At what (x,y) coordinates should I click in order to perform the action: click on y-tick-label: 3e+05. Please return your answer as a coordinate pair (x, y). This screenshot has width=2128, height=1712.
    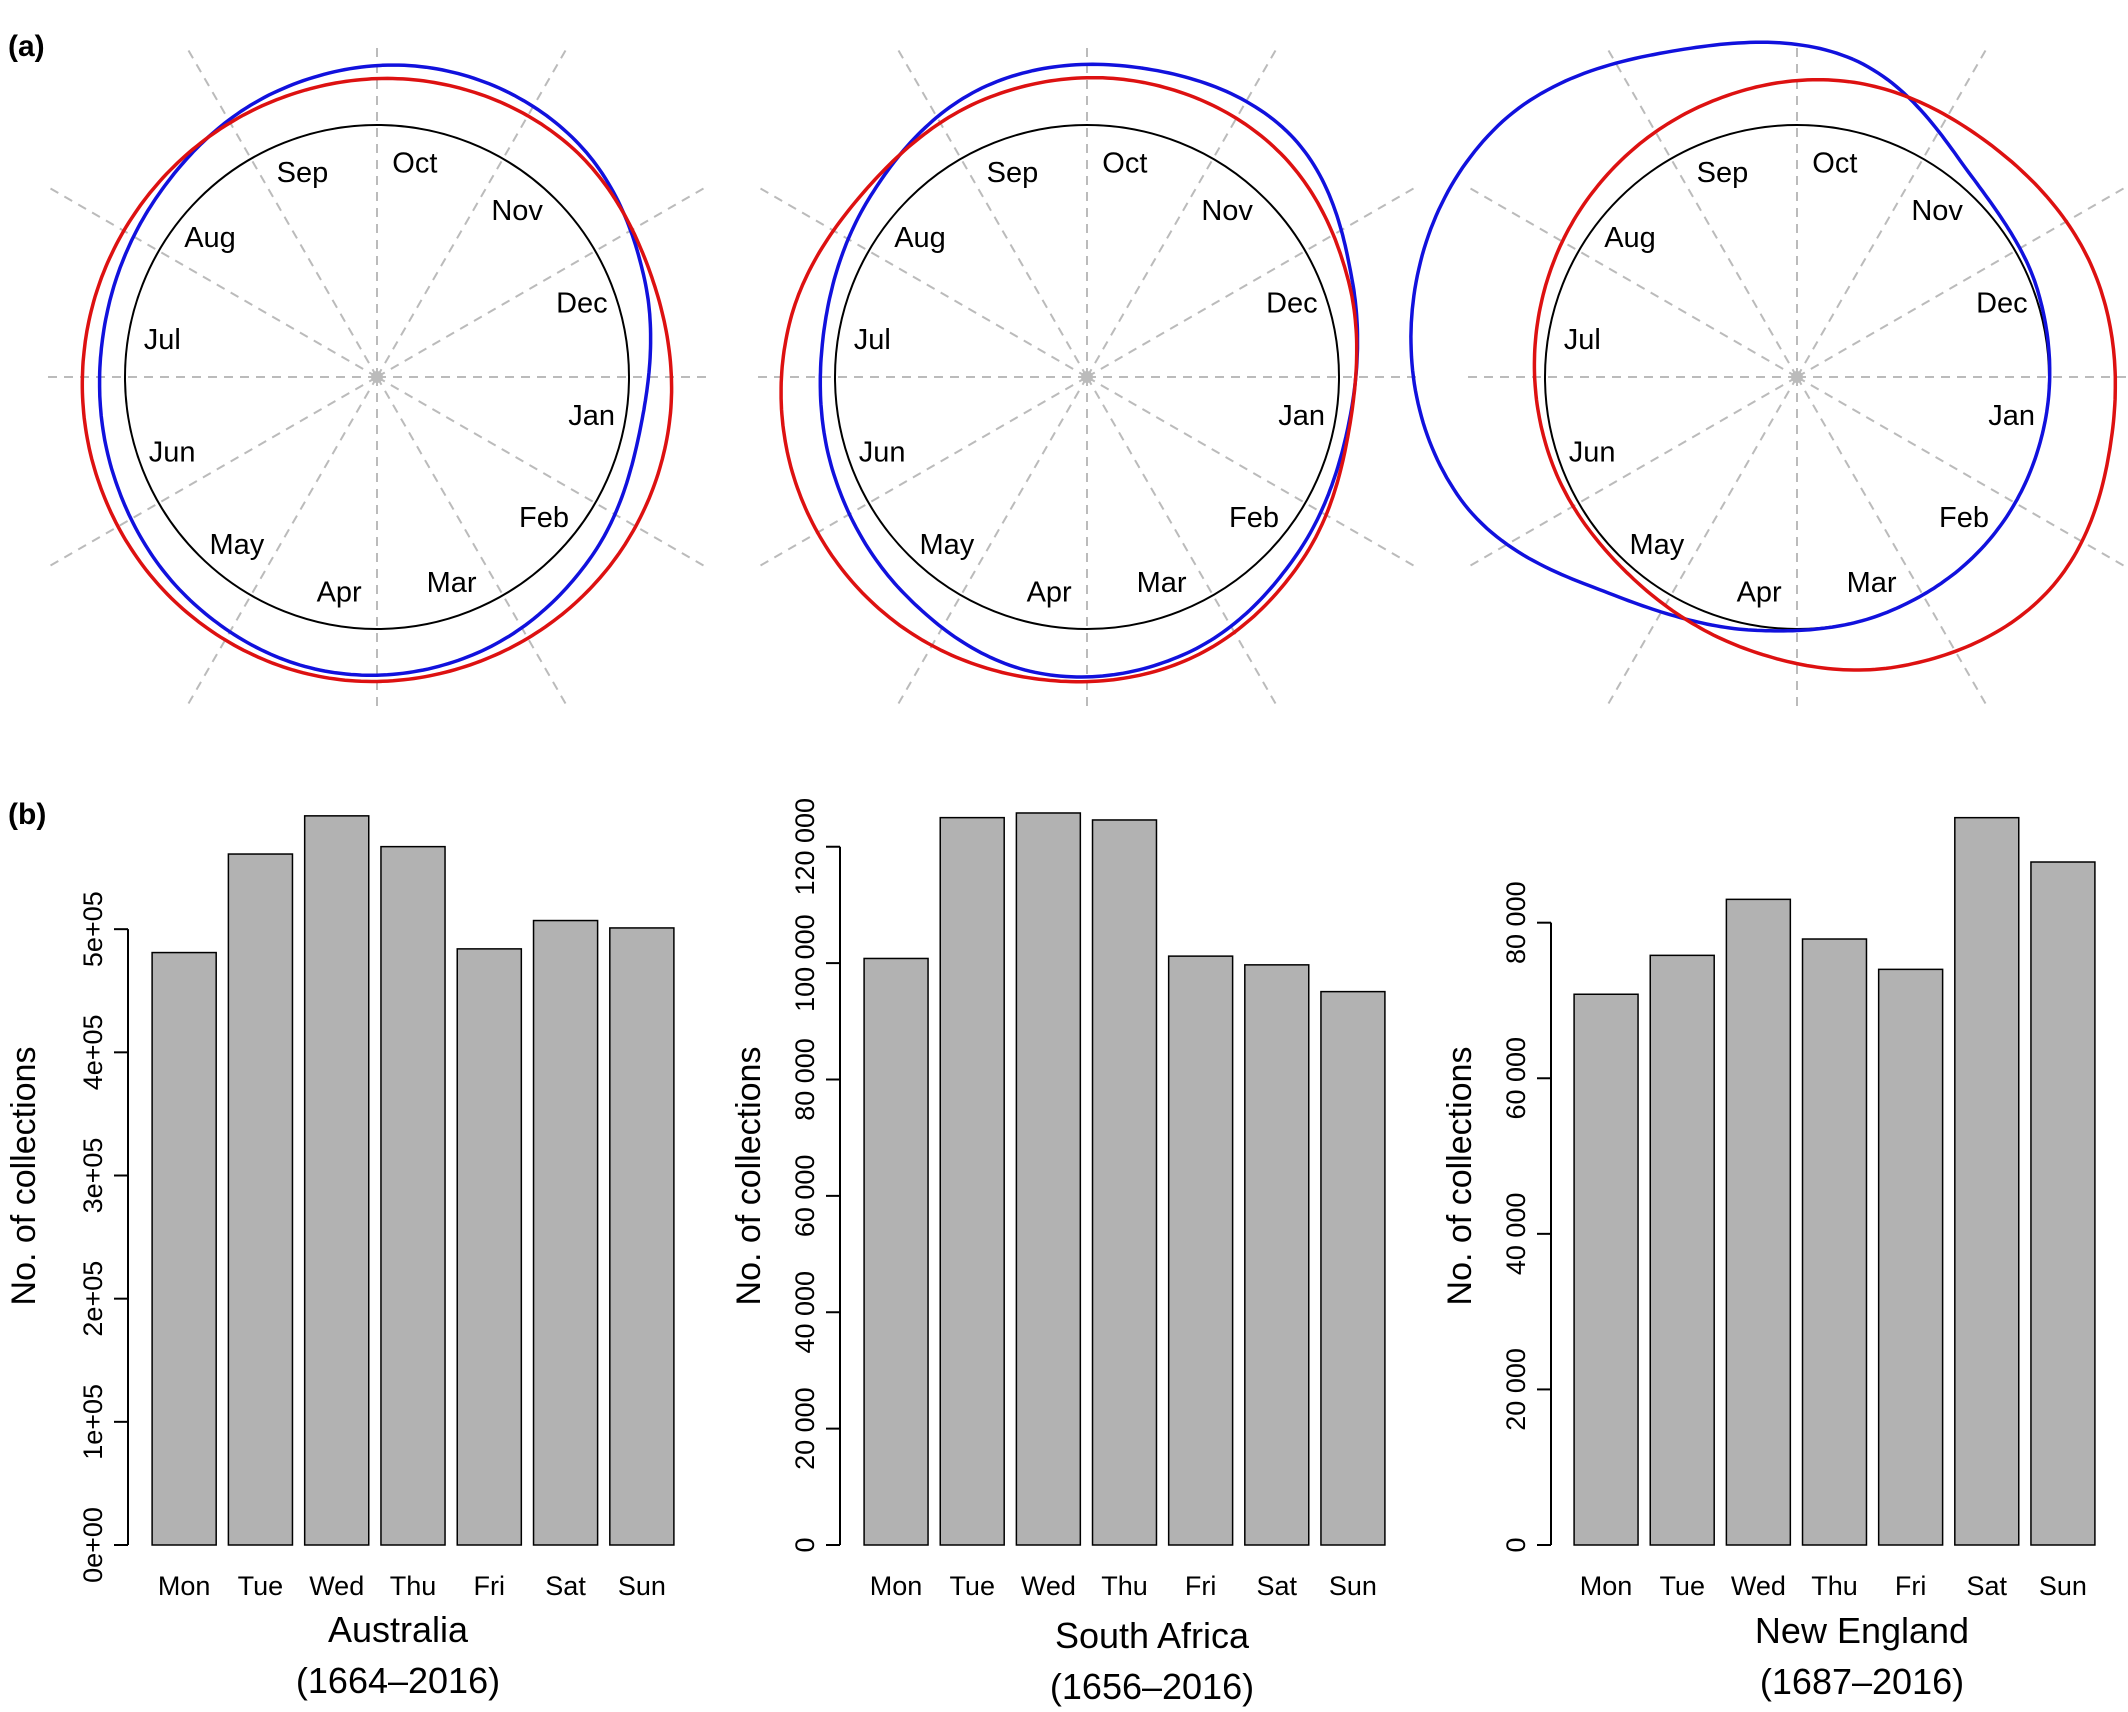
    Looking at the image, I should click on (93, 1176).